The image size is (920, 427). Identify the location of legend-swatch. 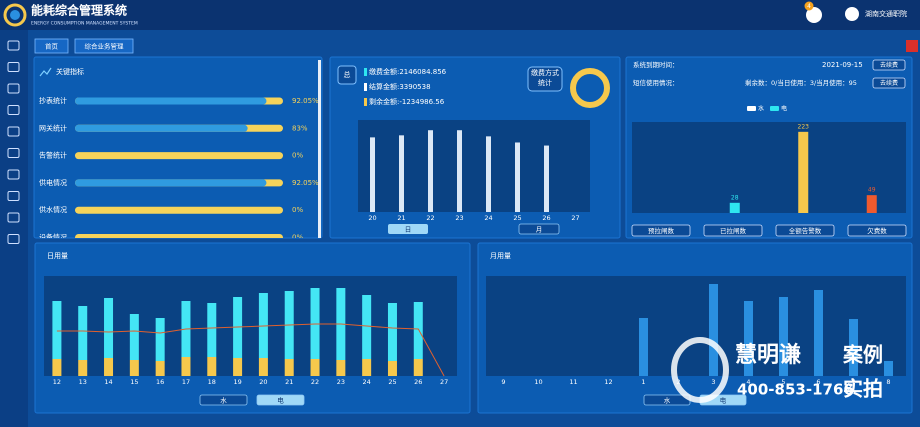
(774, 108).